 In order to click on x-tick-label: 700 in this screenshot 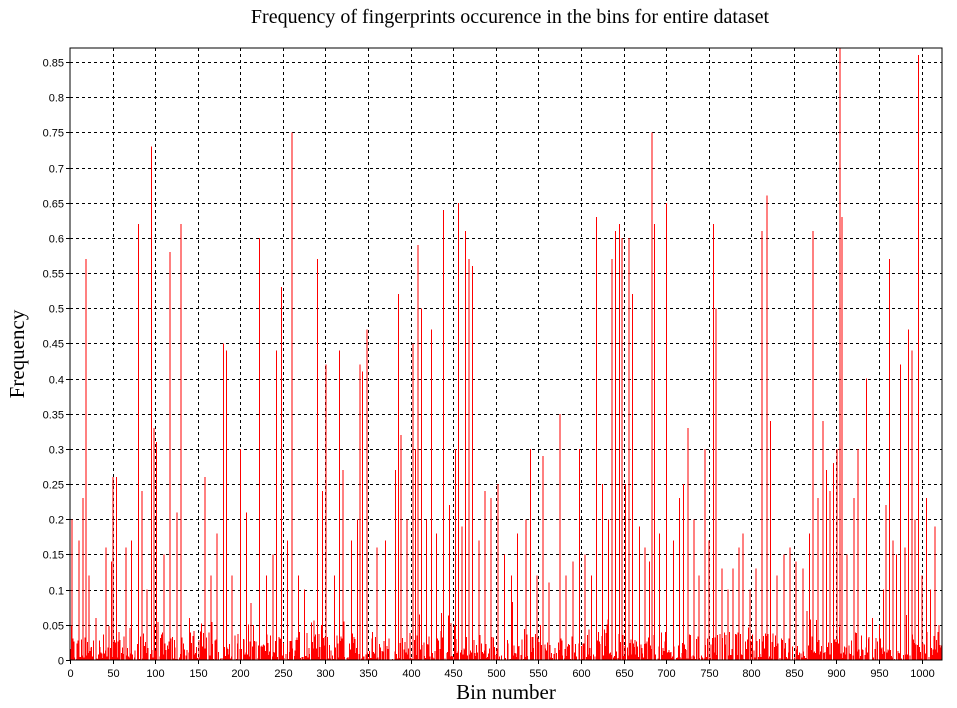, I will do `click(666, 674)`.